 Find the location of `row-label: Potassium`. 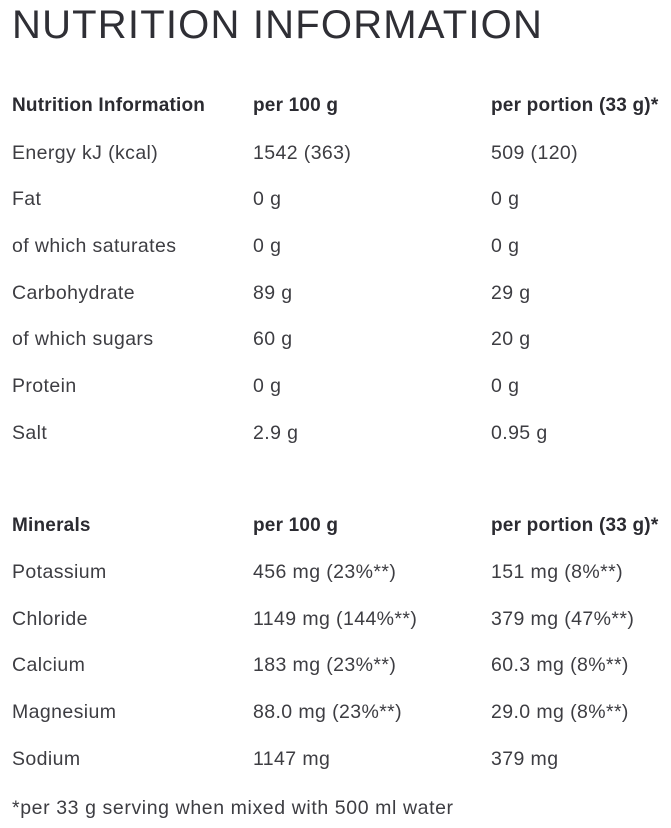

row-label: Potassium is located at coordinates (59, 572).